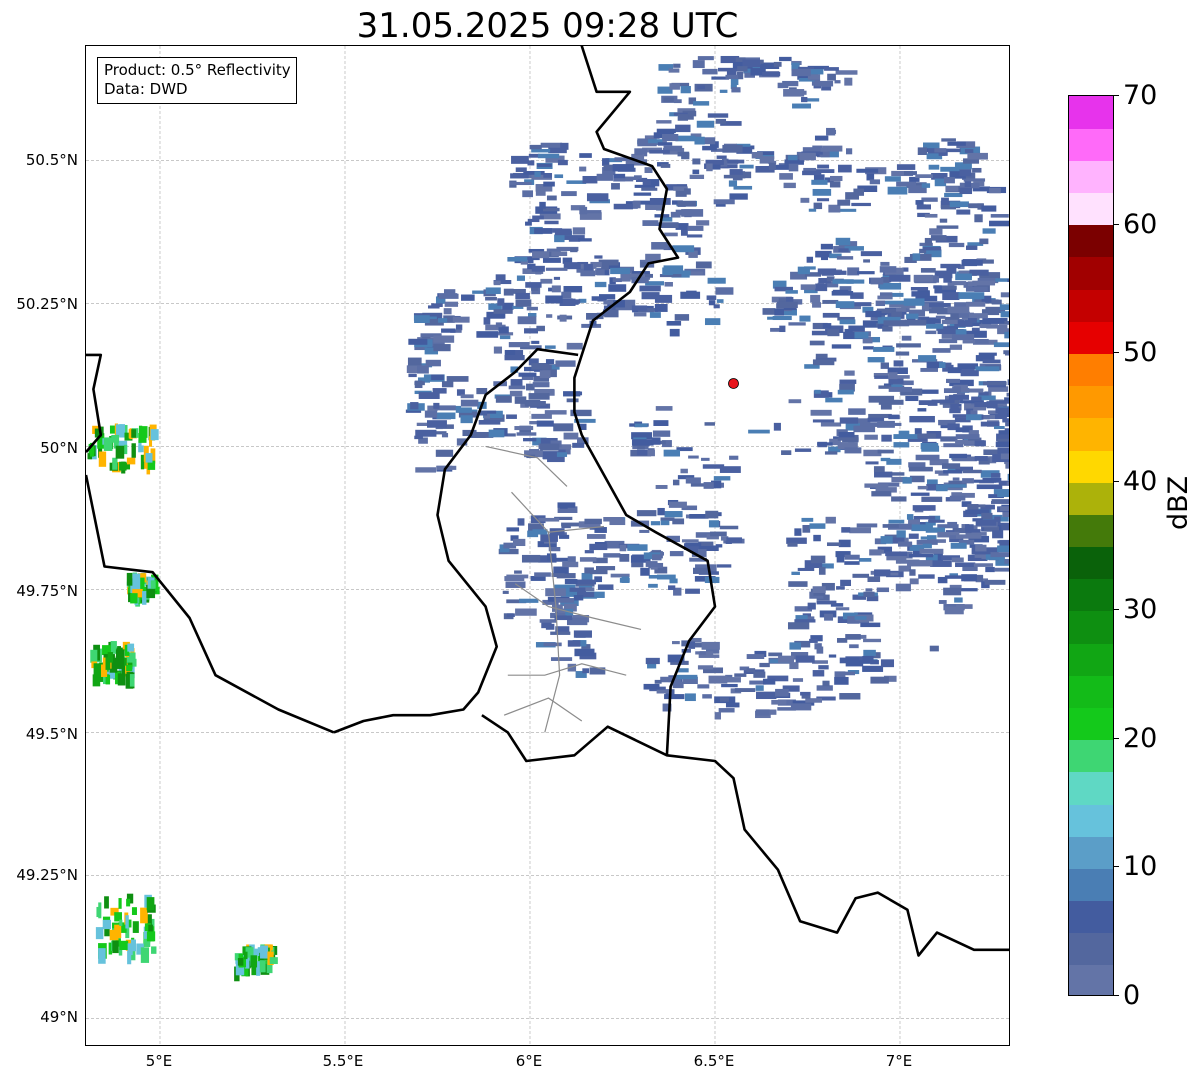  What do you see at coordinates (146, 89) in the screenshot?
I see `data-source-label: Data: DWD` at bounding box center [146, 89].